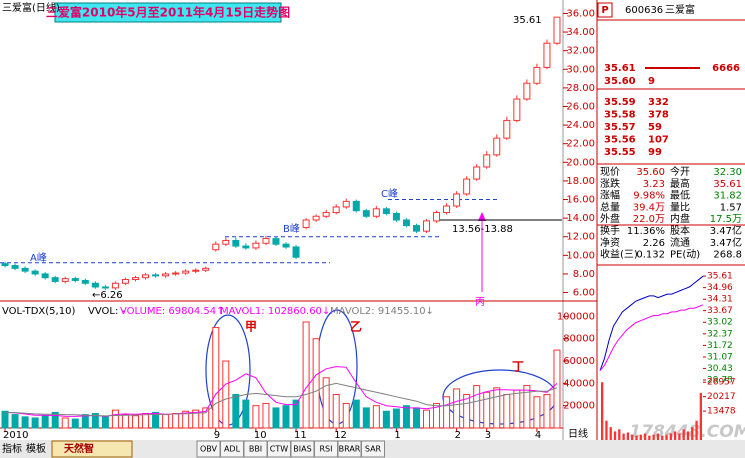 The width and height of the screenshot is (745, 458). I want to click on stat-cell: 2.26, so click(654, 243).